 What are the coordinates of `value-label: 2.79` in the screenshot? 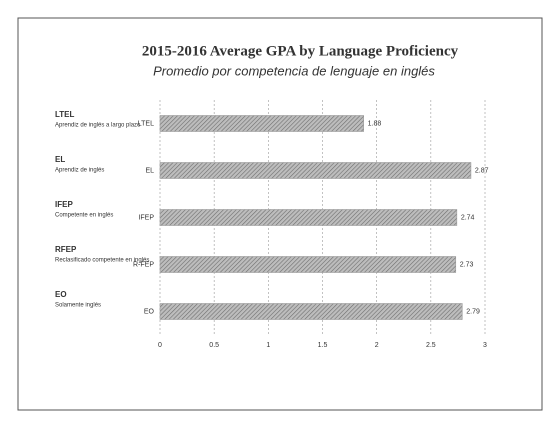 It's located at (473, 311).